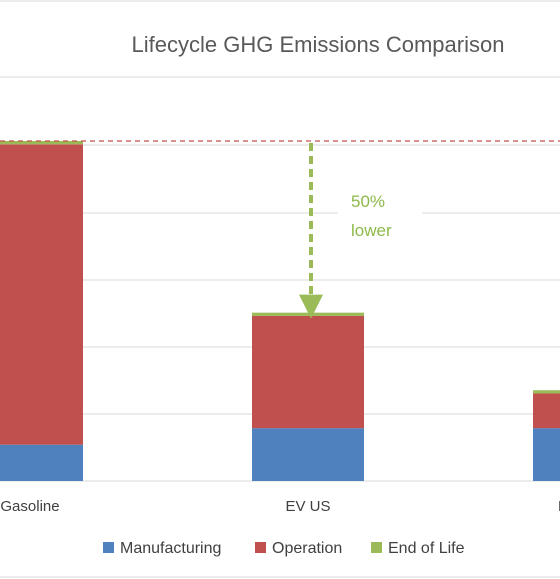 The width and height of the screenshot is (560, 579). What do you see at coordinates (307, 506) in the screenshot?
I see `x-tick-label: EV US` at bounding box center [307, 506].